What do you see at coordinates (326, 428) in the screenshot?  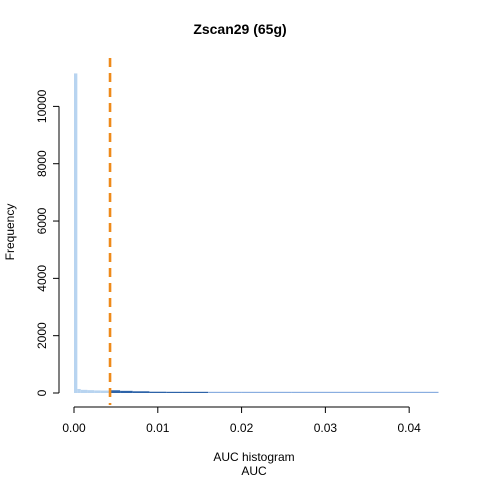 I see `x-tick-label: 0.03` at bounding box center [326, 428].